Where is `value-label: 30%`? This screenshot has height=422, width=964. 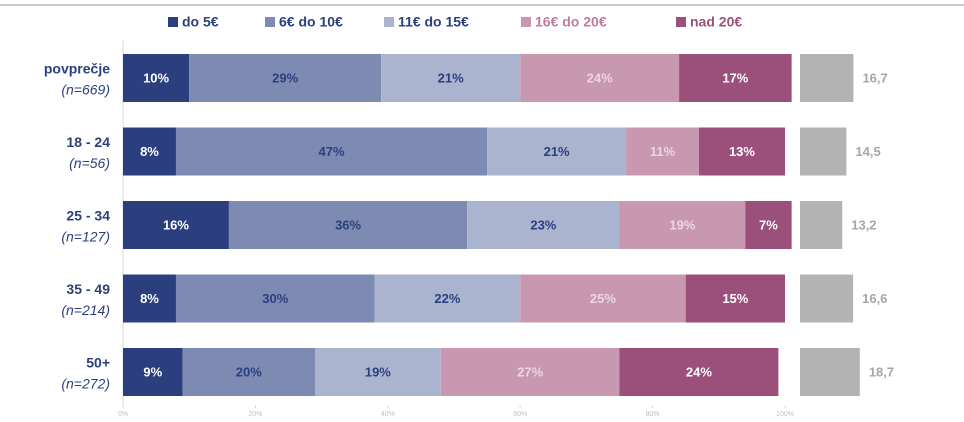 value-label: 30% is located at coordinates (275, 298).